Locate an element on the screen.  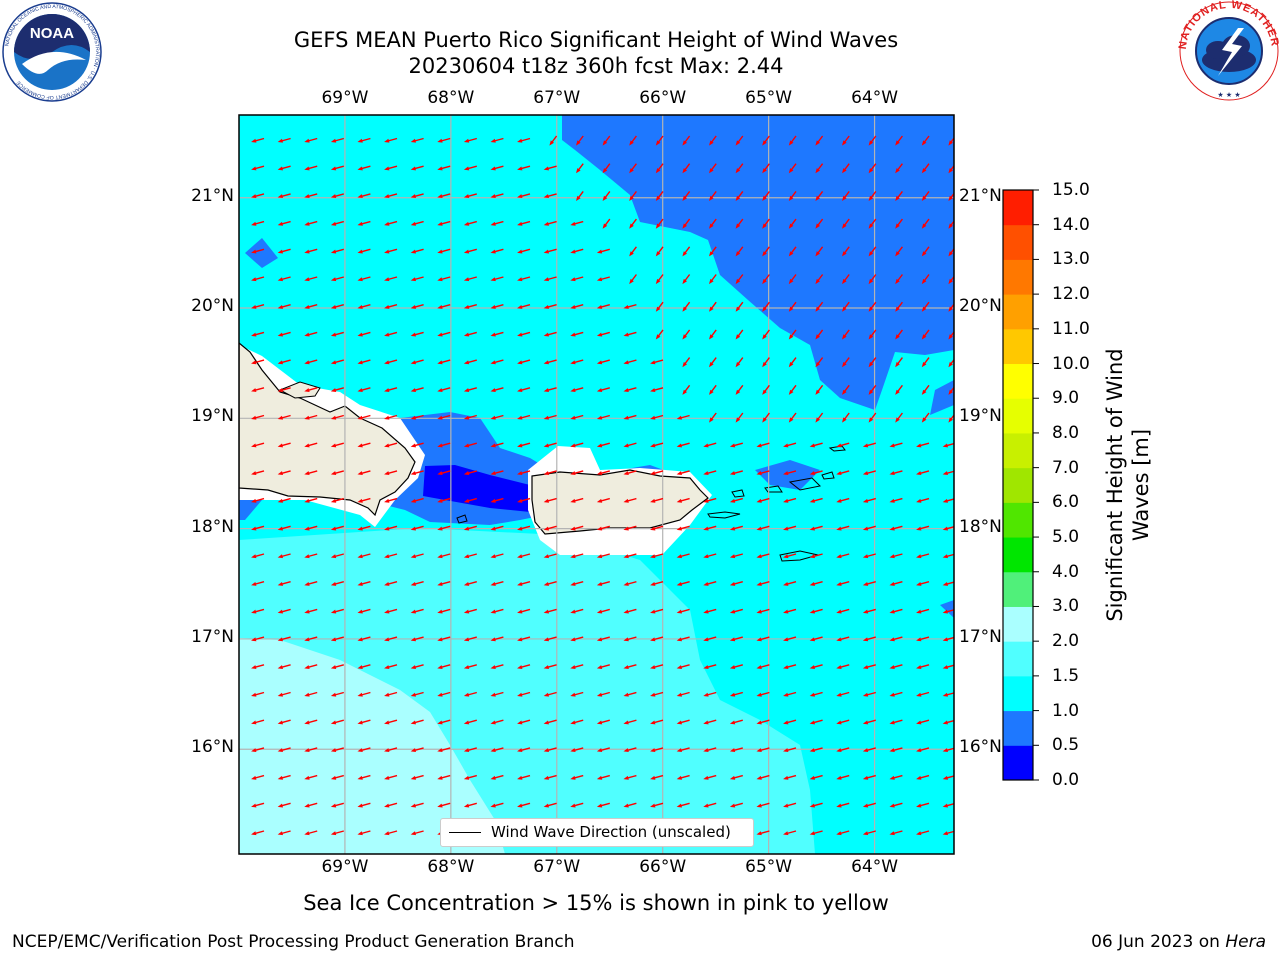
wave-height-0.5-1.0-fill-w is located at coordinates (250, 510).